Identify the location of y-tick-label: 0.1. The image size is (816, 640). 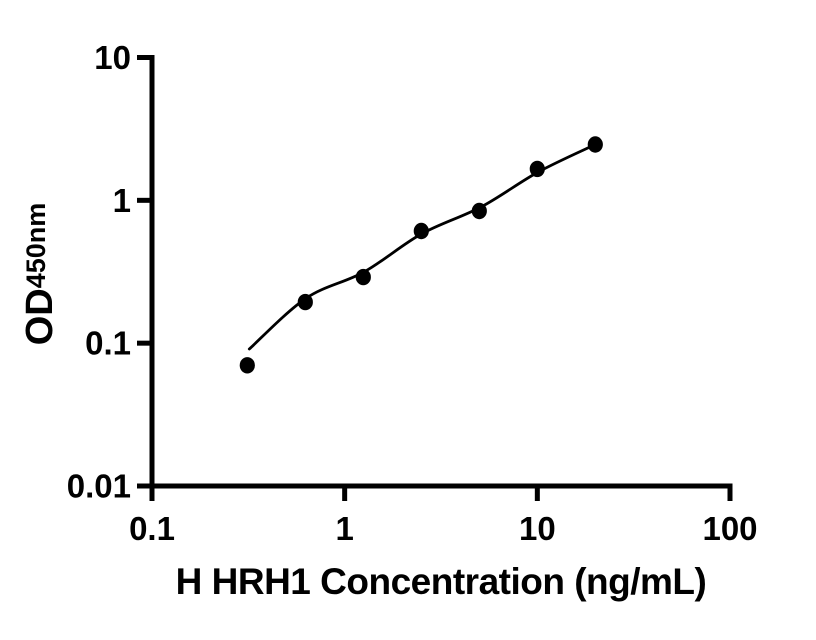
(108, 343).